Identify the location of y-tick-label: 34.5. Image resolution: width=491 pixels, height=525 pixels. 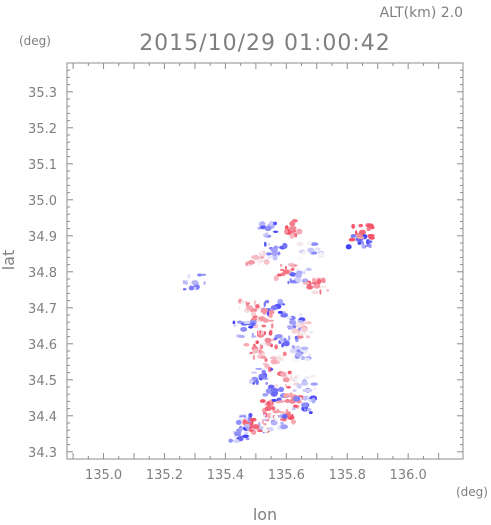
(42, 381).